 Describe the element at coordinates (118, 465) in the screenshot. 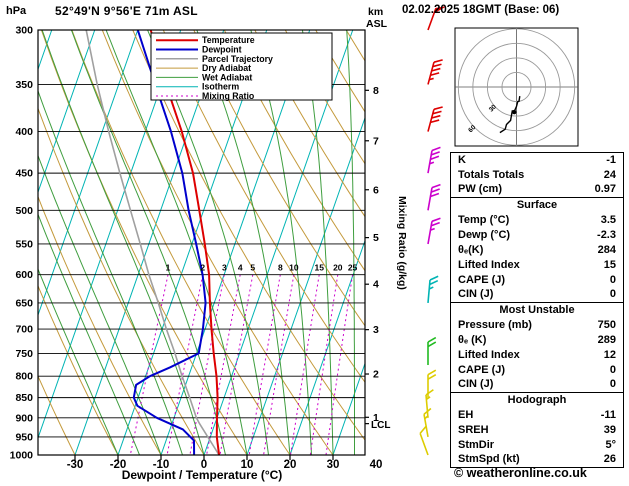

I see `x-tick-label: -20` at that location.